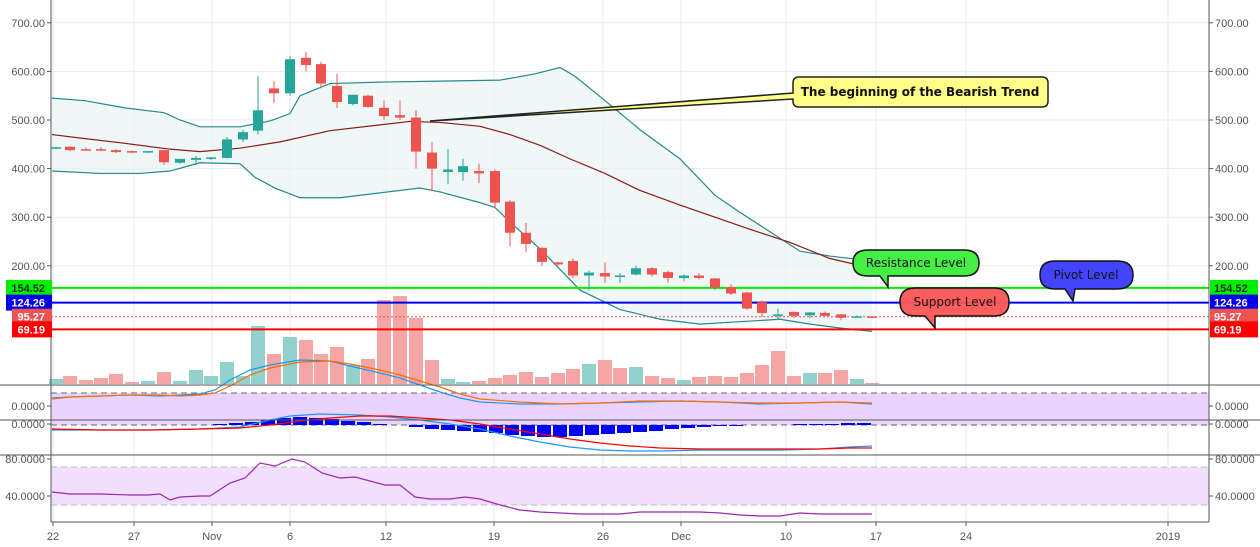 The width and height of the screenshot is (1260, 547). I want to click on macd-pane, so click(462, 432).